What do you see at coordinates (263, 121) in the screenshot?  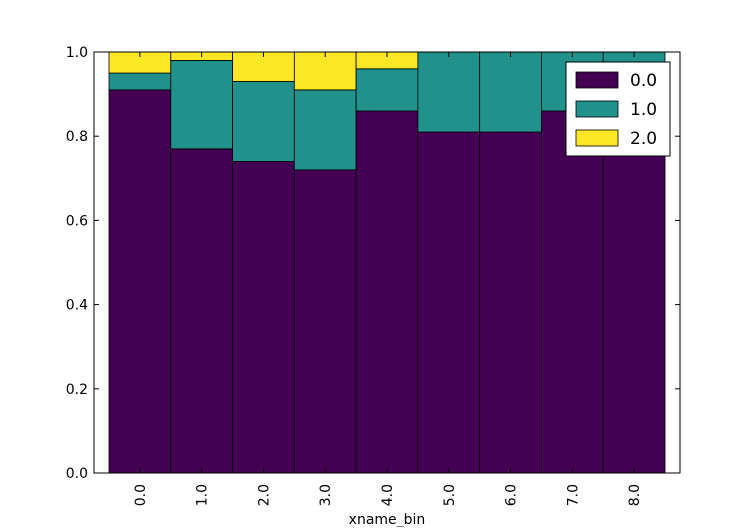 I see `bar-segment-cat2.0-series1.0` at bounding box center [263, 121].